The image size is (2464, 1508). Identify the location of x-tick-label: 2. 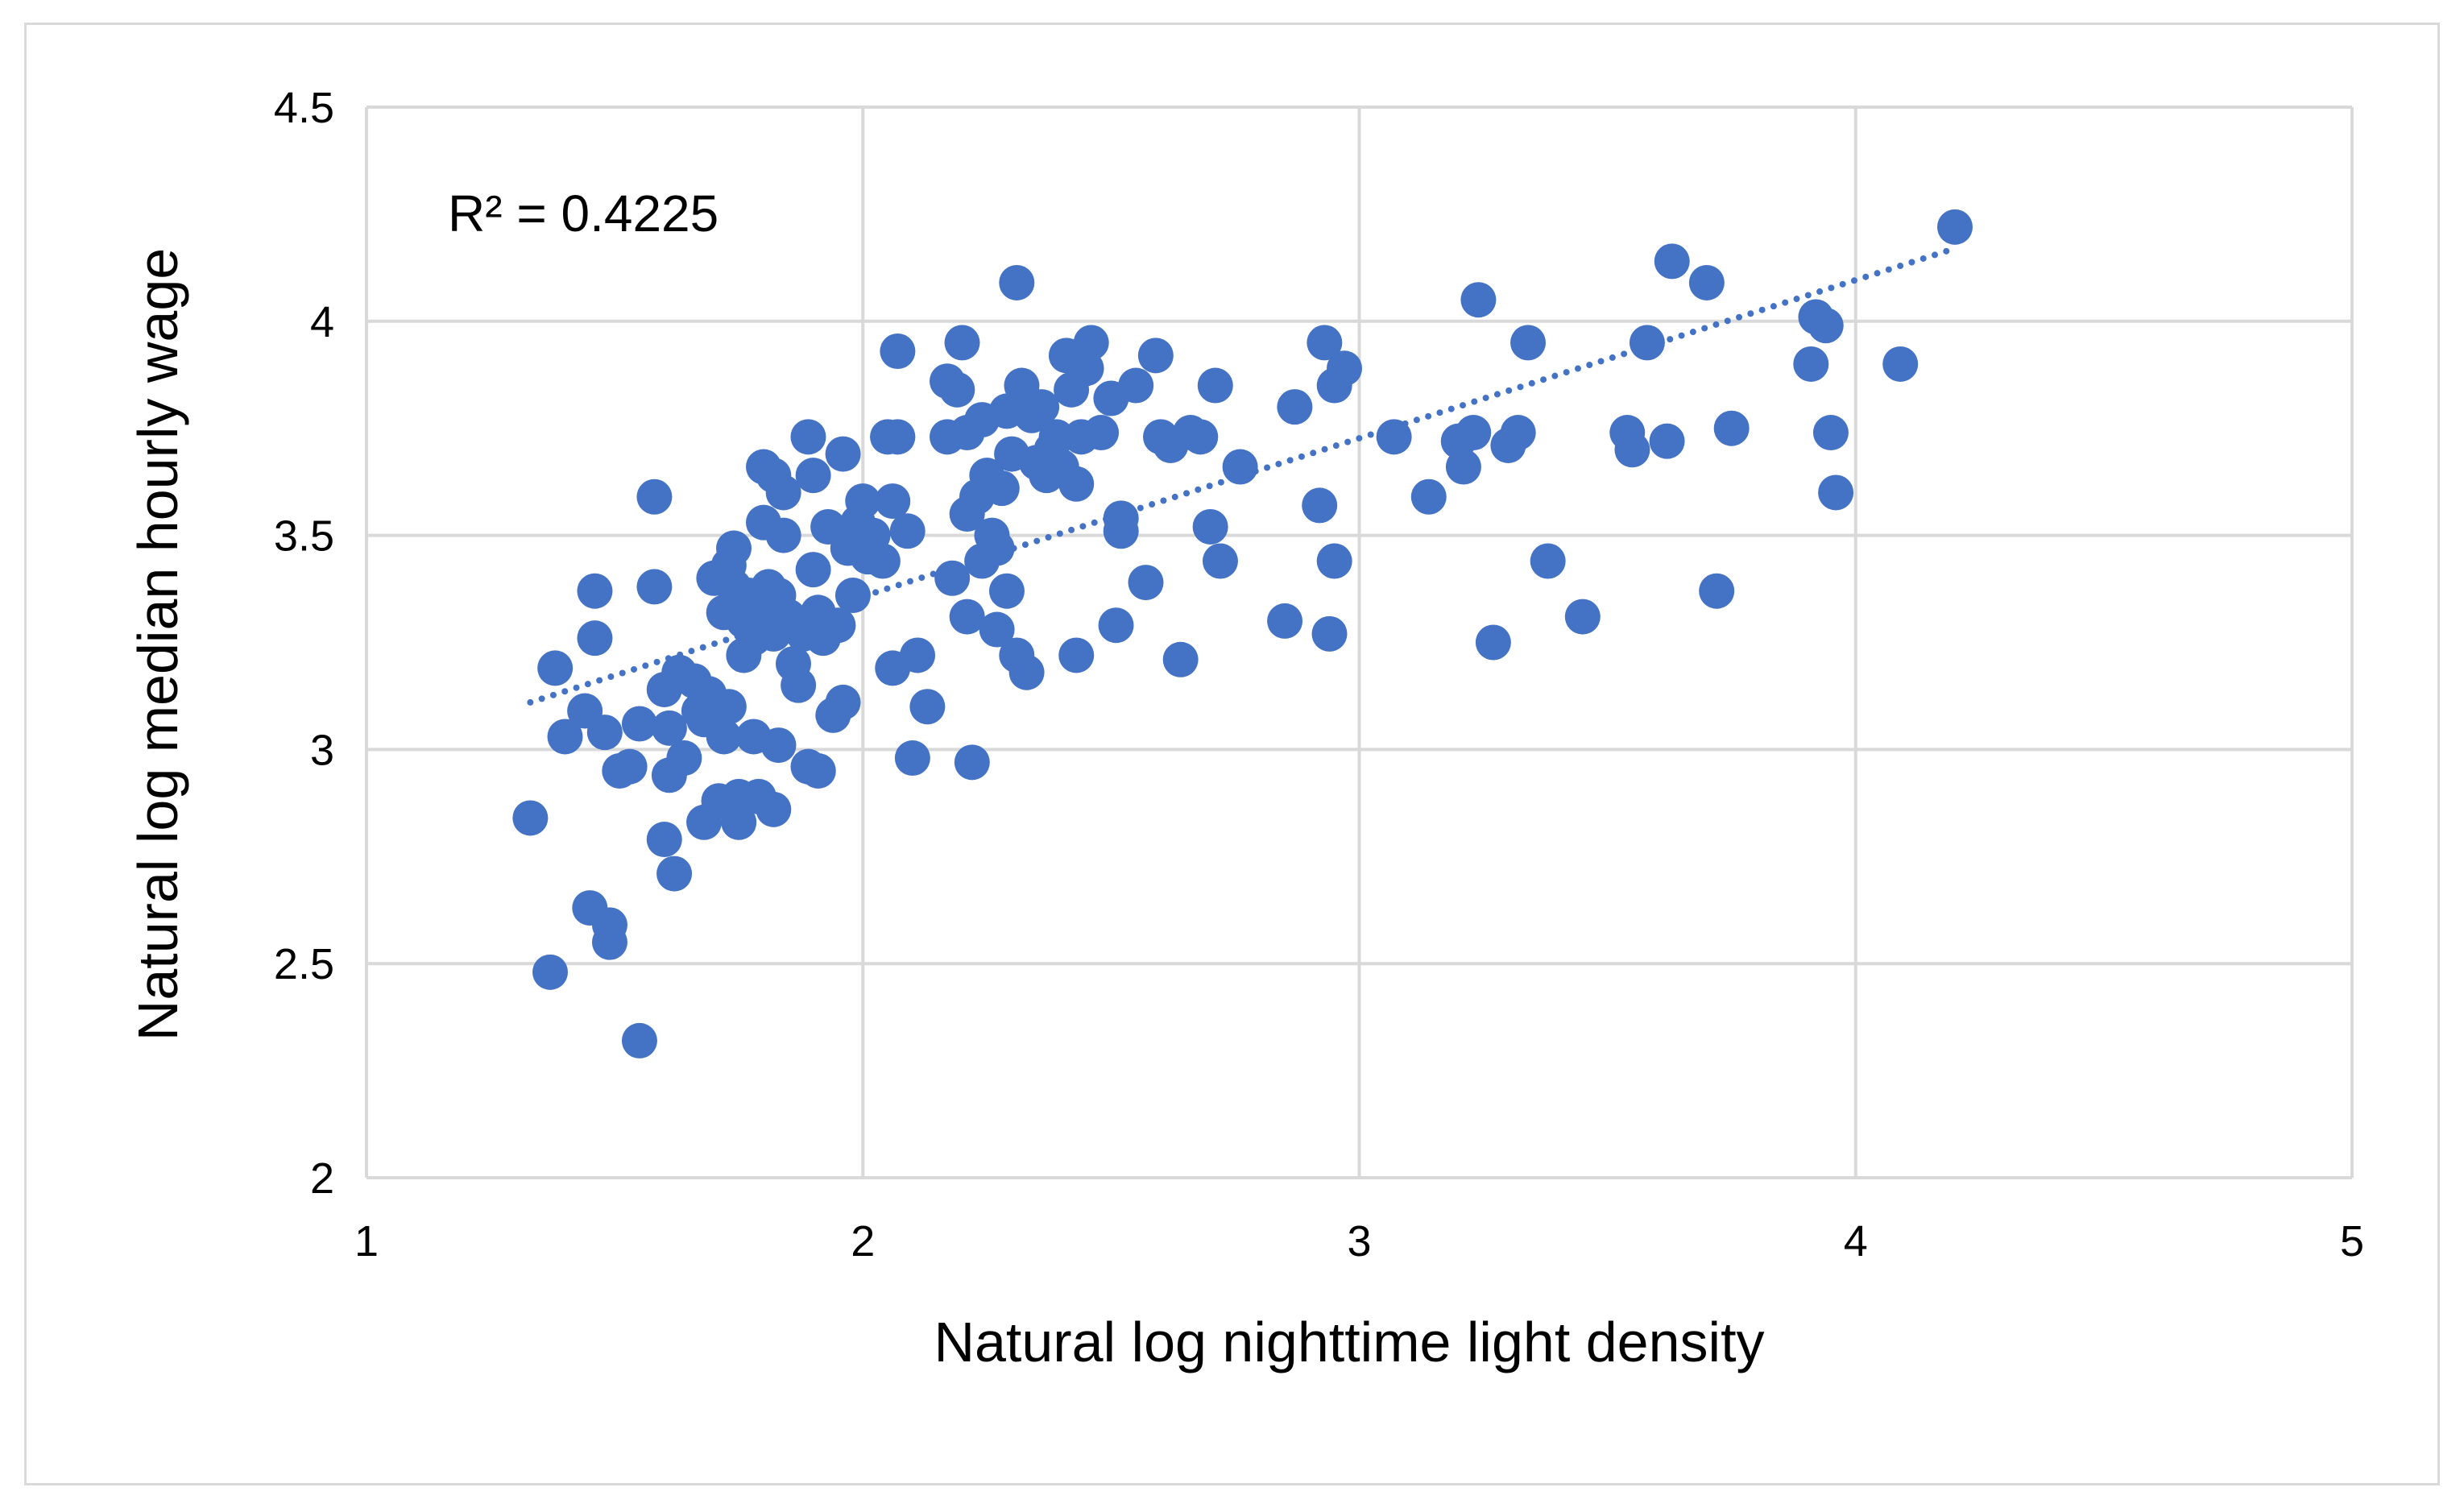
(863, 1241).